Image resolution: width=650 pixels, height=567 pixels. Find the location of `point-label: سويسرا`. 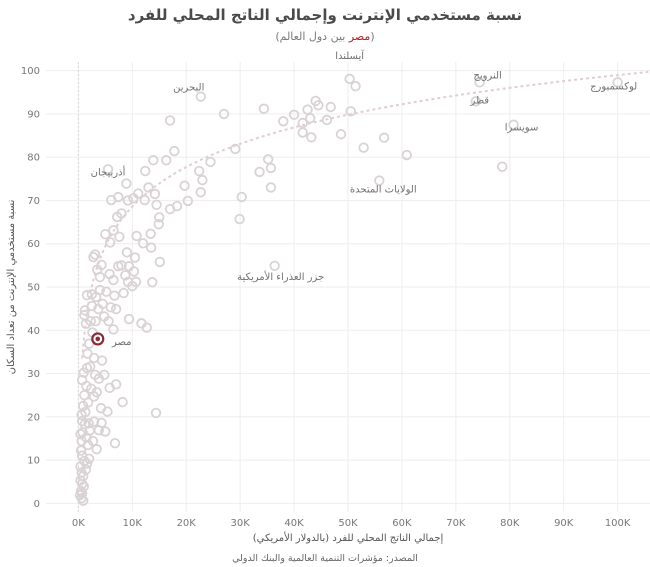

point-label: سويسرا is located at coordinates (522, 128).